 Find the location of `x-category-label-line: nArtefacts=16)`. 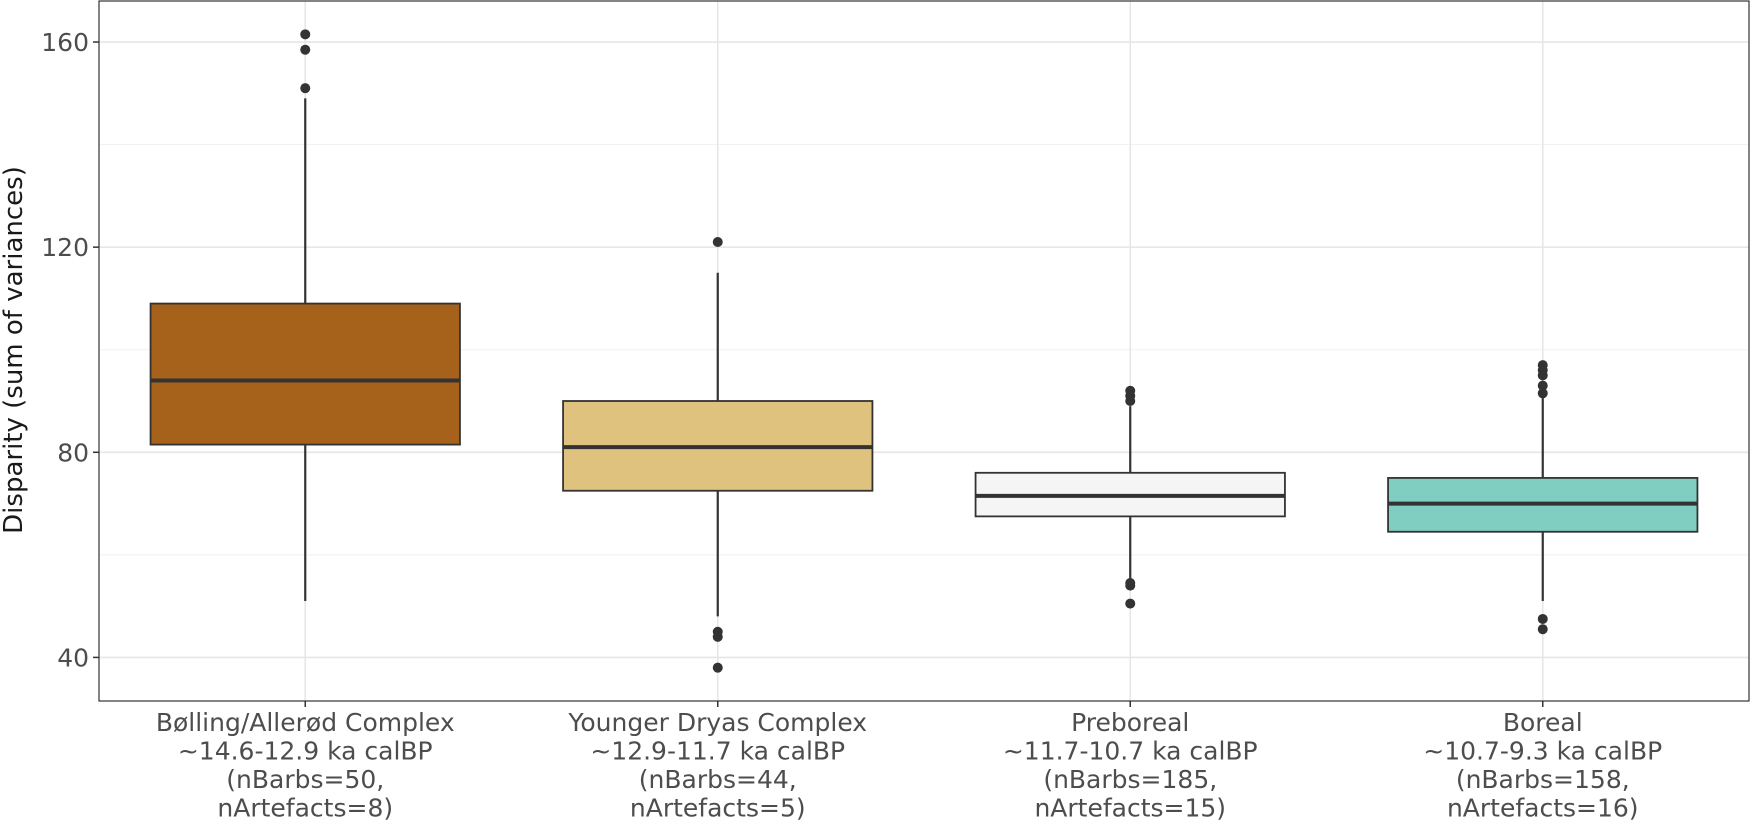

x-category-label-line: nArtefacts=16) is located at coordinates (1543, 808).